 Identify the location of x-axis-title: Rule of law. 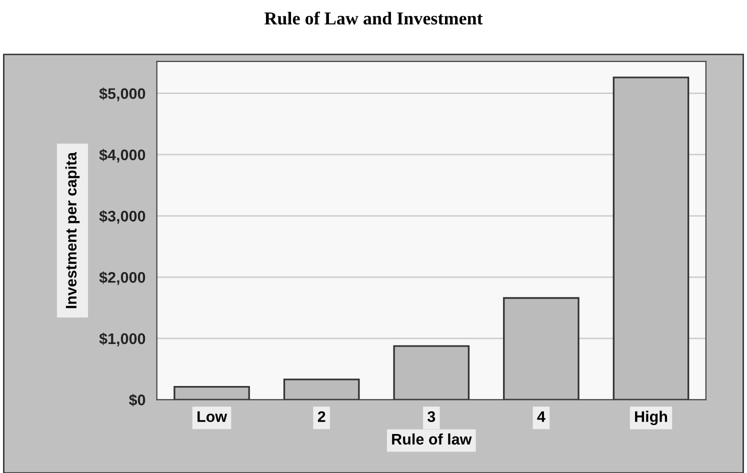
(432, 439).